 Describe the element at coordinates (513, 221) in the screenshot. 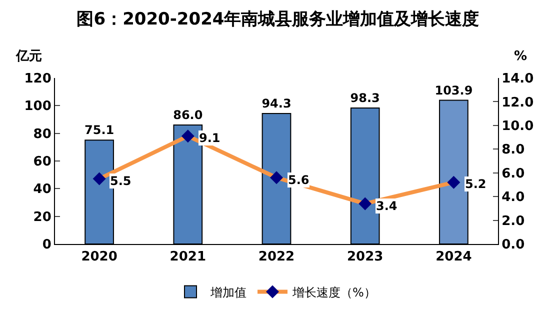

I see `y2-tick-label: 2.0` at that location.